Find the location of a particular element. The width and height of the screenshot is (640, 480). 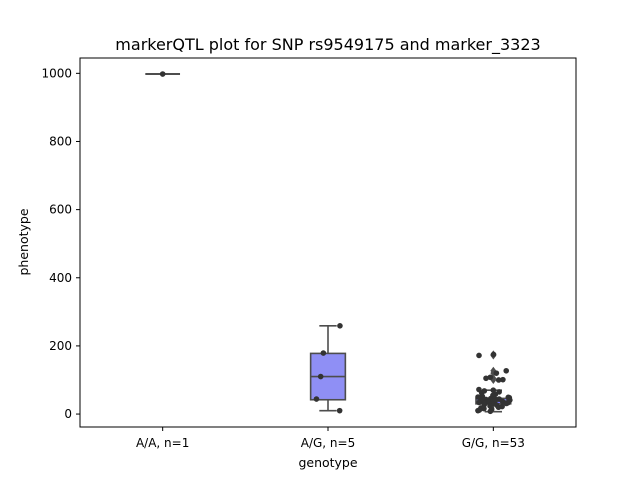

x-tick-label: A/G, n=5 is located at coordinates (328, 443).